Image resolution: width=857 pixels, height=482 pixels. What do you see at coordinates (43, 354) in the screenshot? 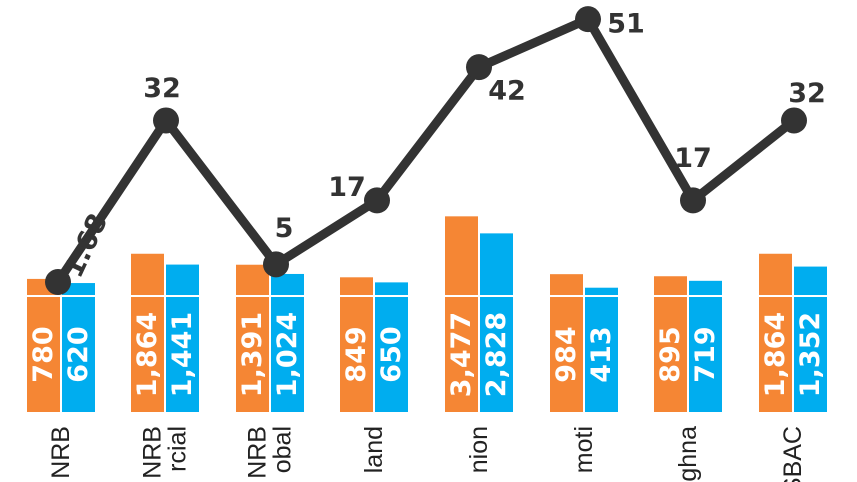
I see `bar-value-label-series1-1: 780` at bounding box center [43, 354].